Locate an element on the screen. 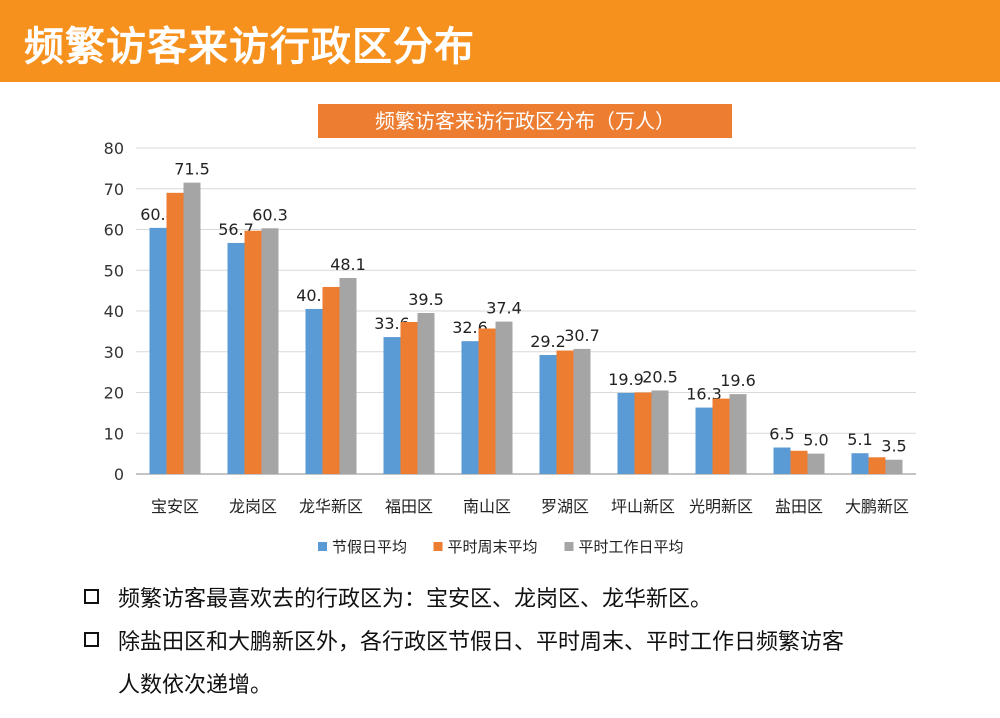 This screenshot has height=718, width=1000. legend-label: 平时工作日平均 is located at coordinates (631, 547).